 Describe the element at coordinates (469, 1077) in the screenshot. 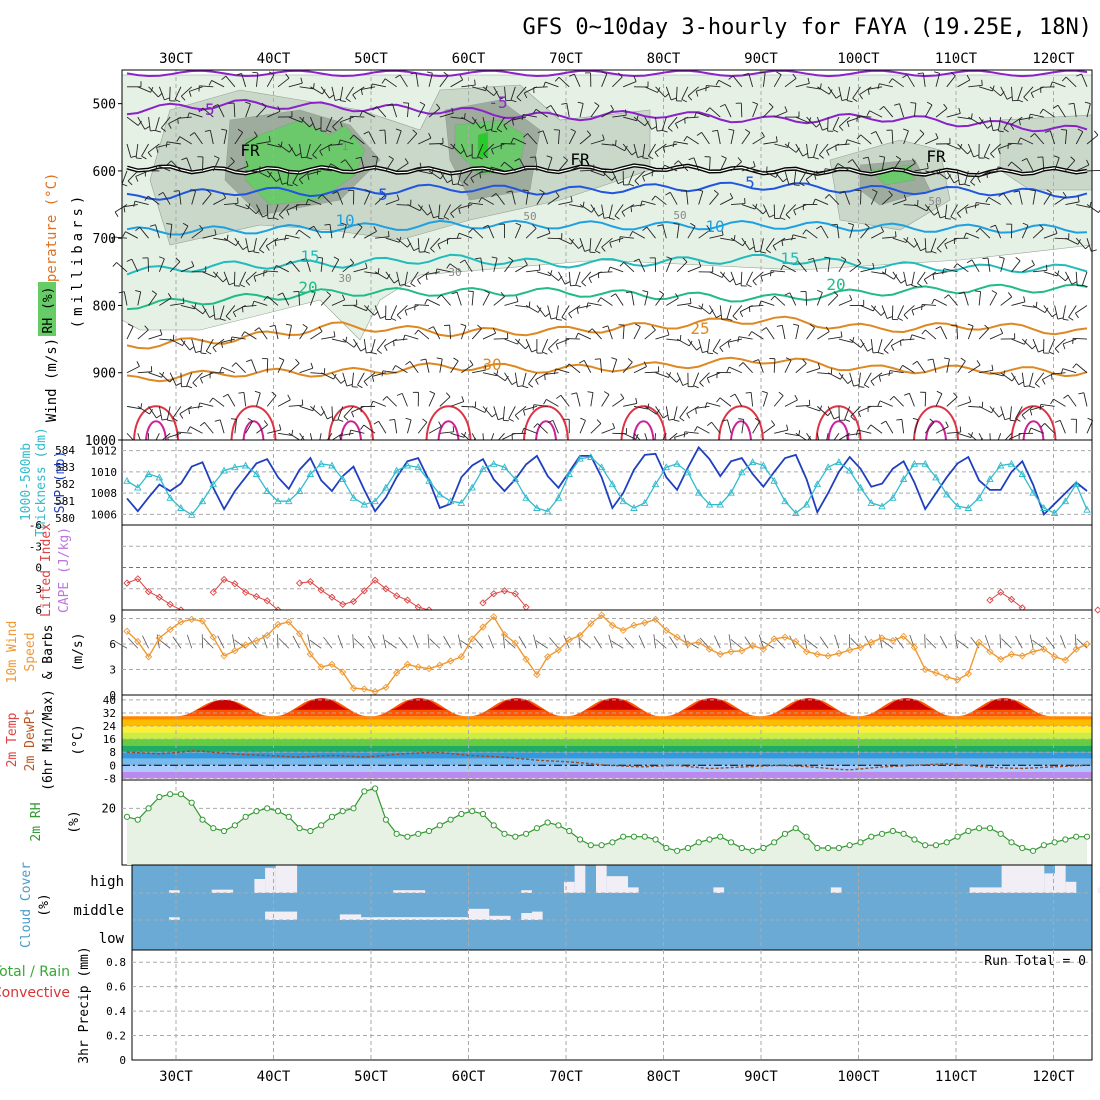

I see `time-label-bottom: 60CT` at that location.